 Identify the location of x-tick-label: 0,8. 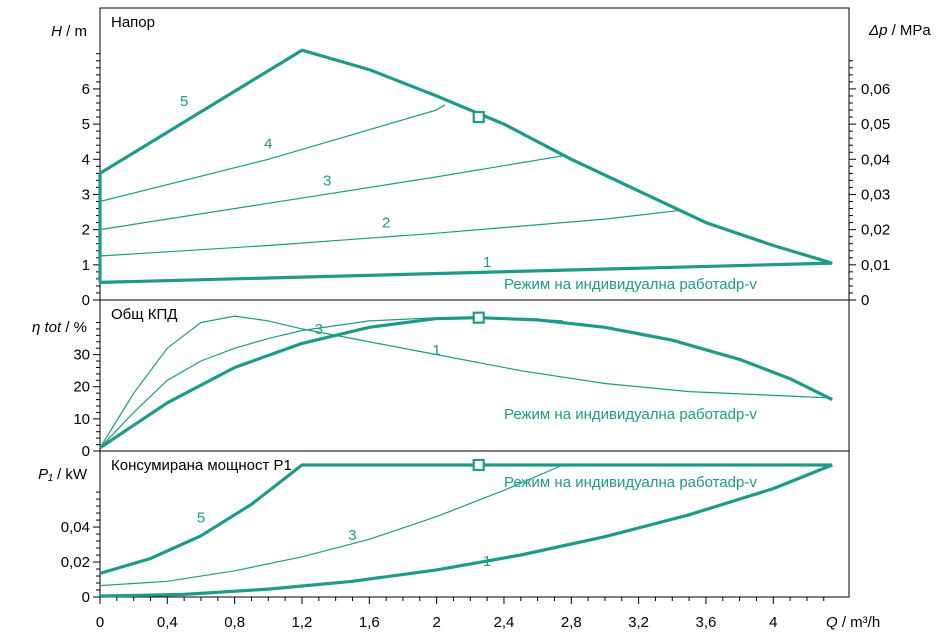
(234, 622).